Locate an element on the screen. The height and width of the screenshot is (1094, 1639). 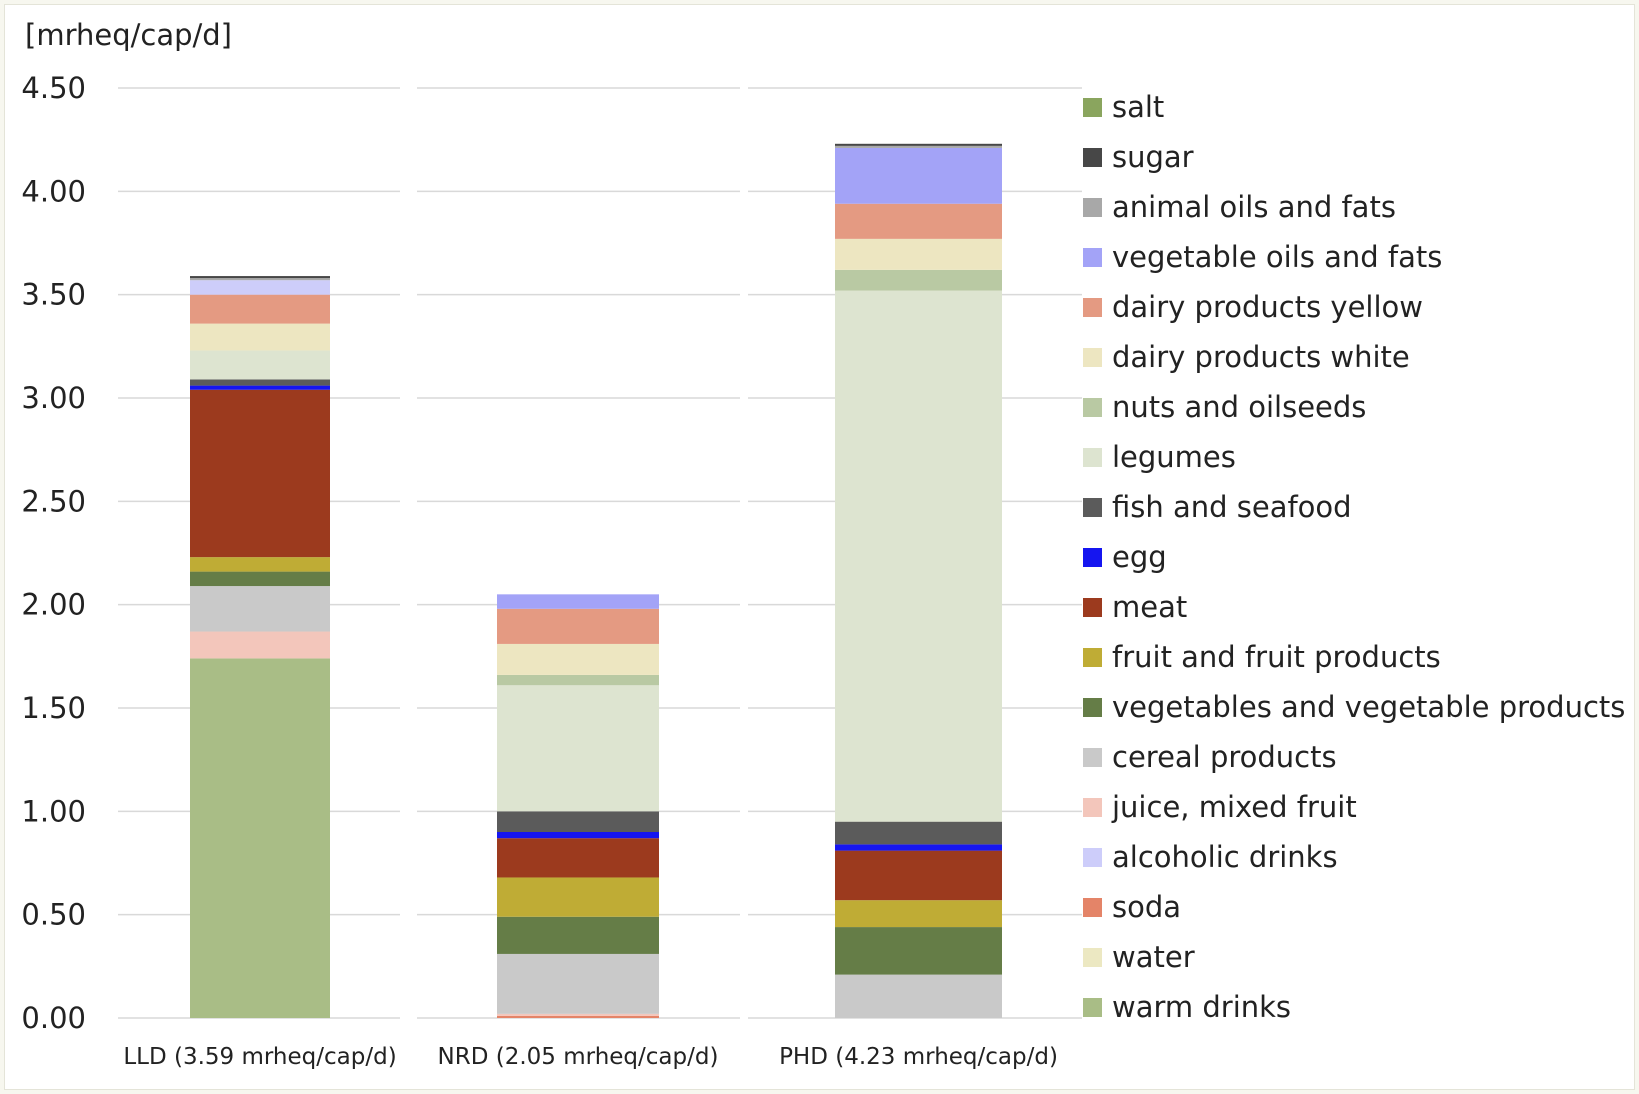
legend-label: vegetables and vegetable products is located at coordinates (1368, 707).